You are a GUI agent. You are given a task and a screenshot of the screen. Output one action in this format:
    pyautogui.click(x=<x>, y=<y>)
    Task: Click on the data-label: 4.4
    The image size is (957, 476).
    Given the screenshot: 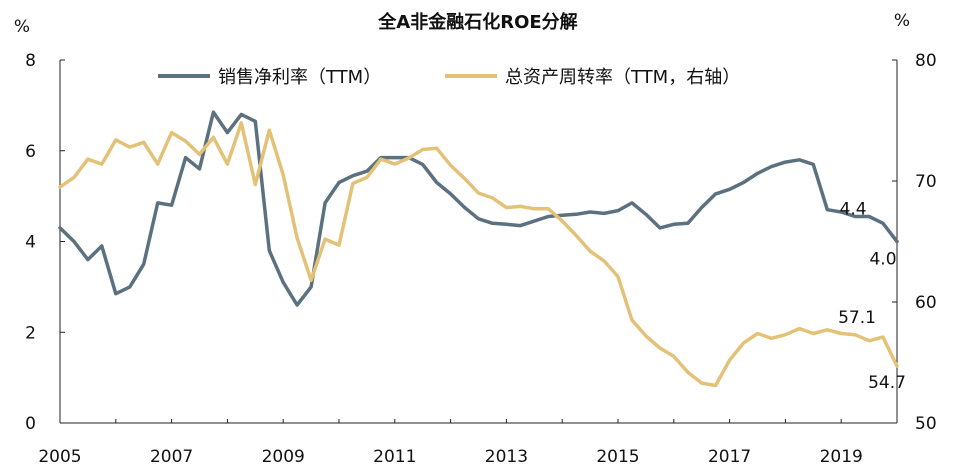 What is the action you would take?
    pyautogui.click(x=853, y=209)
    